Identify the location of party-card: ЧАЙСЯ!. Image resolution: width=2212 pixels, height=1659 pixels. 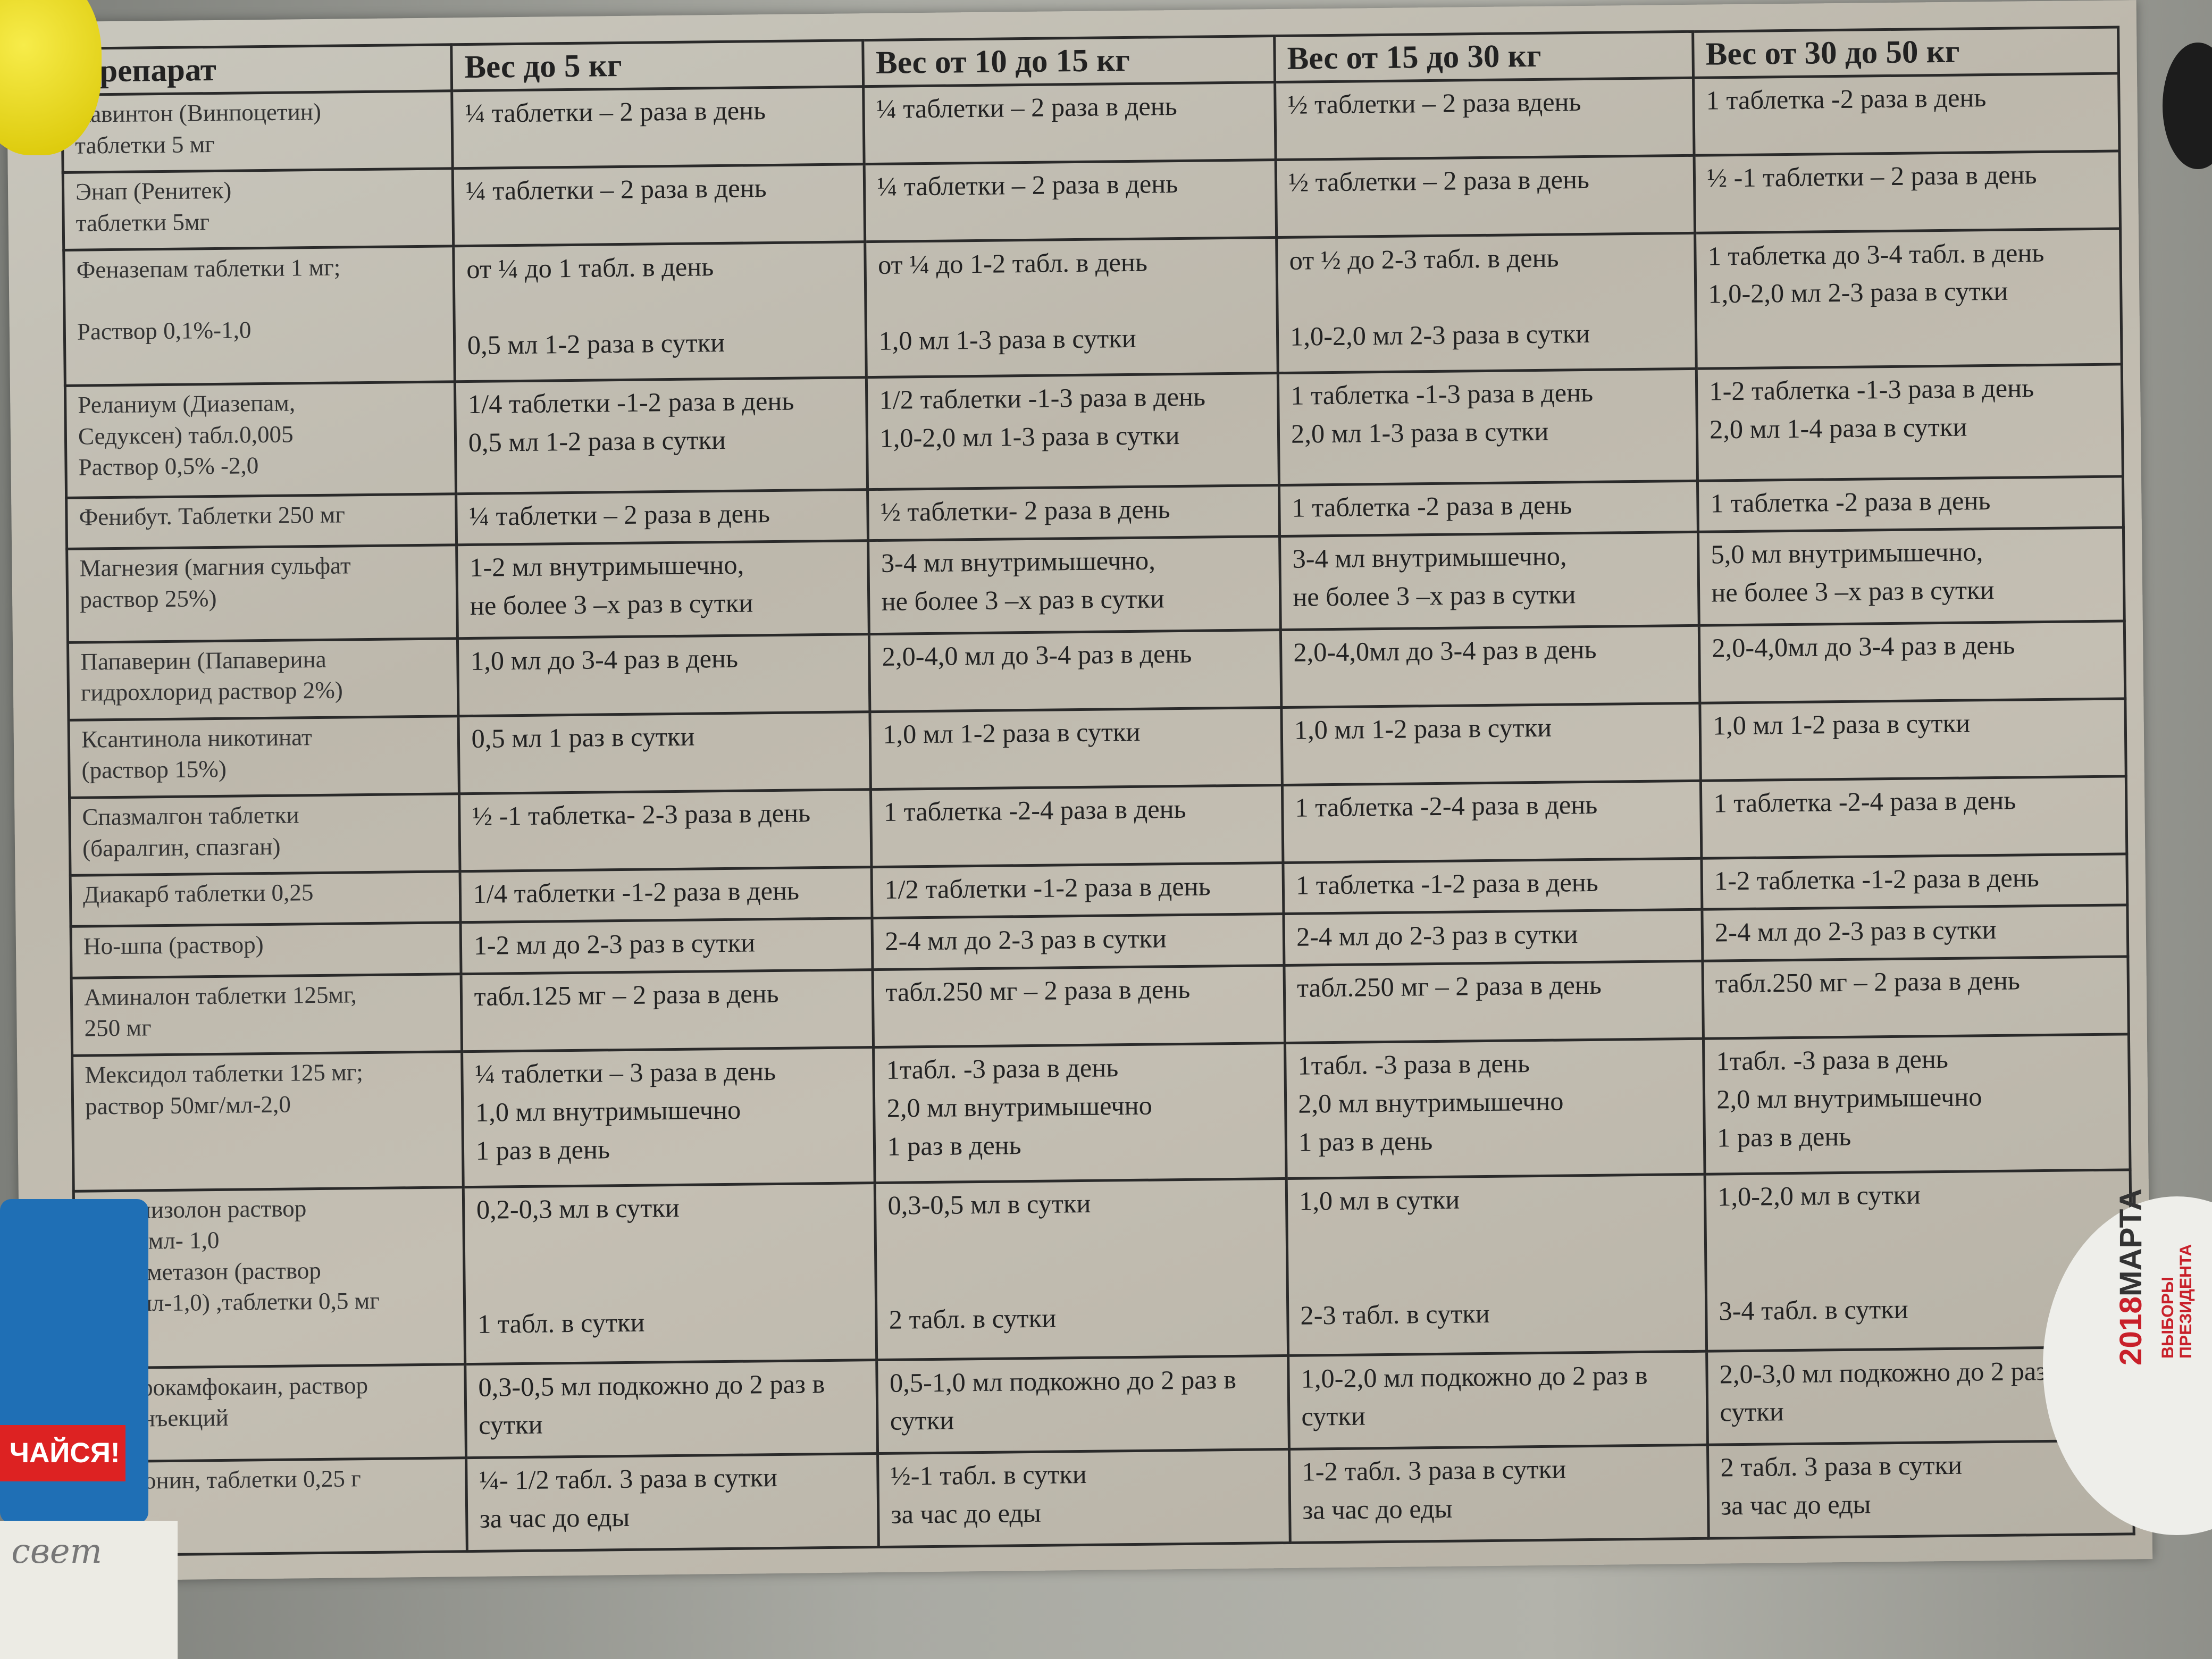
(74, 1361).